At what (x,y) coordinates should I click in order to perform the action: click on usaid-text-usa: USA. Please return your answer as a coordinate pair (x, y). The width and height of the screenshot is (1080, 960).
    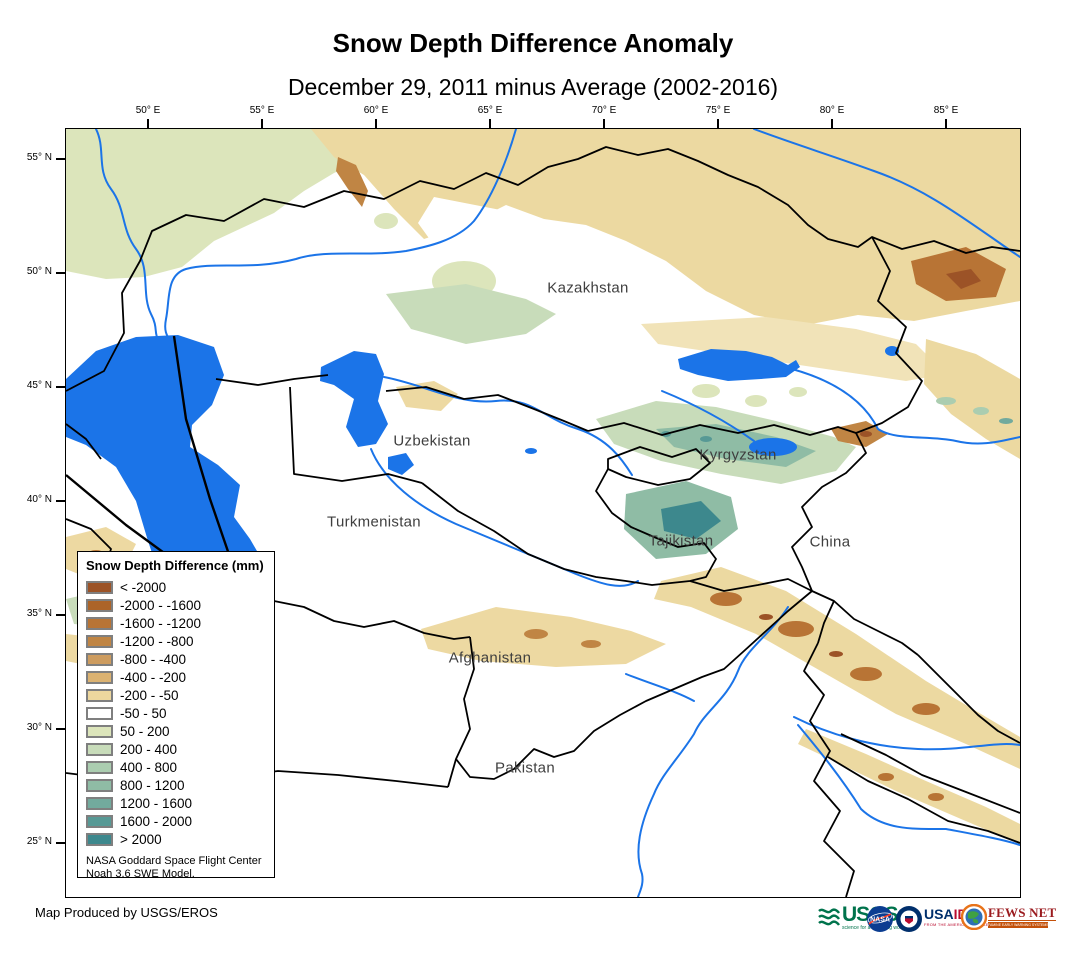
    Looking at the image, I should click on (939, 914).